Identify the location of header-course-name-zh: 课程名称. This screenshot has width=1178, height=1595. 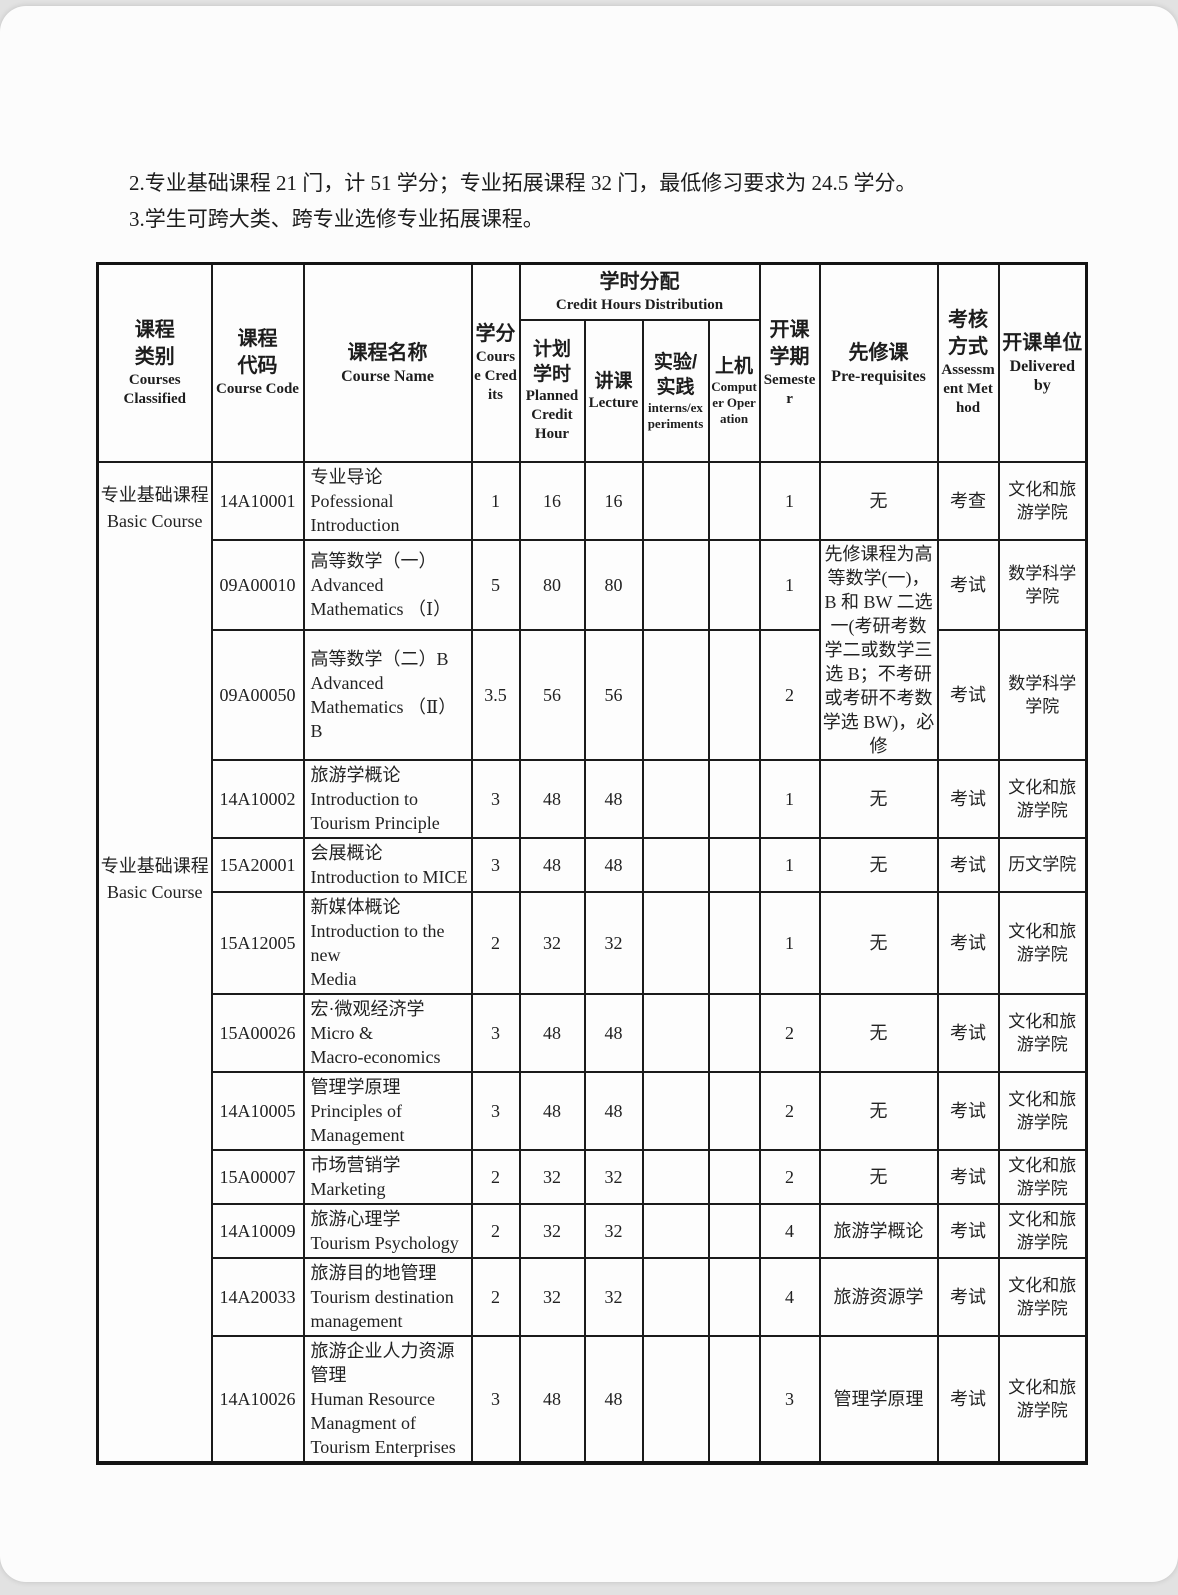
(387, 352).